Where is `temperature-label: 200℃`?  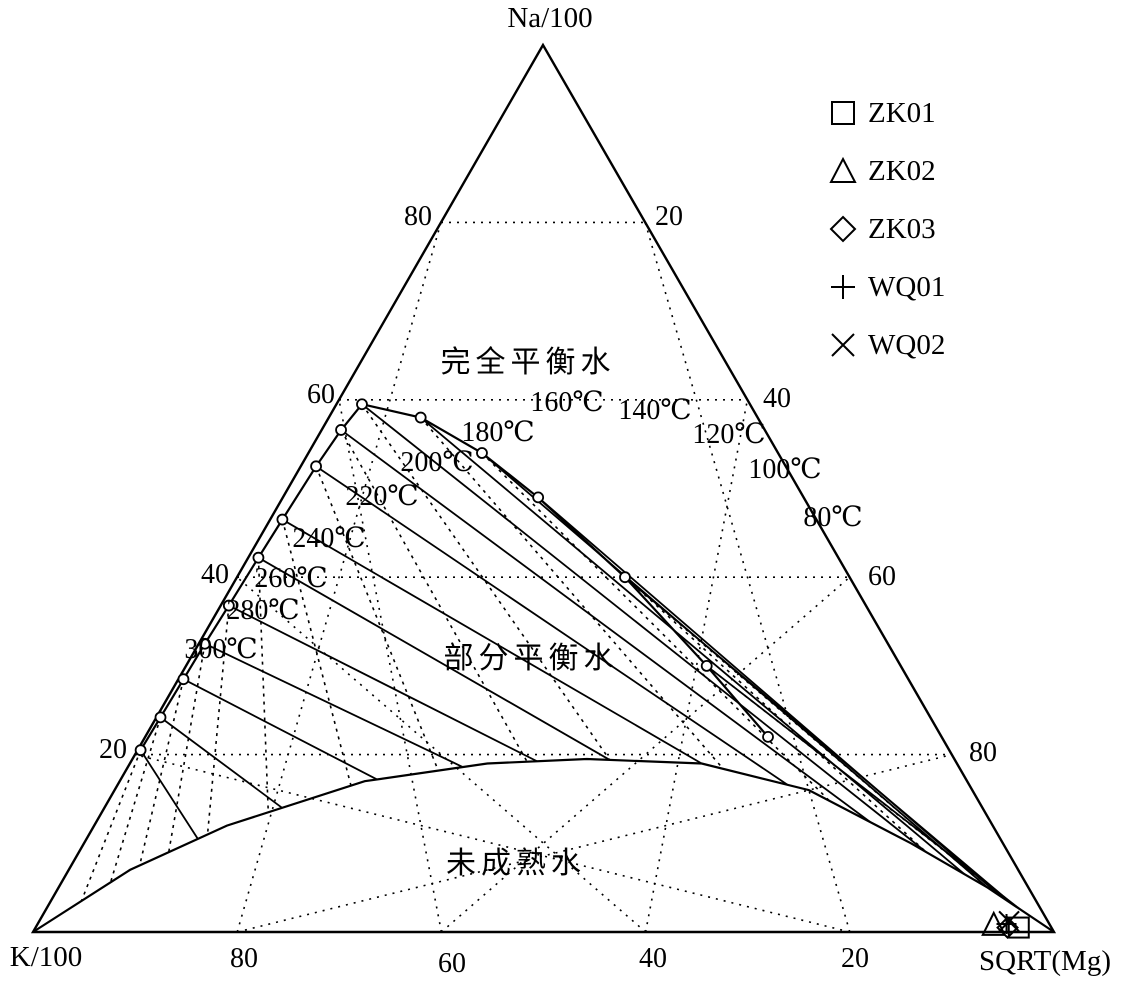
temperature-label: 200℃ is located at coordinates (436, 462).